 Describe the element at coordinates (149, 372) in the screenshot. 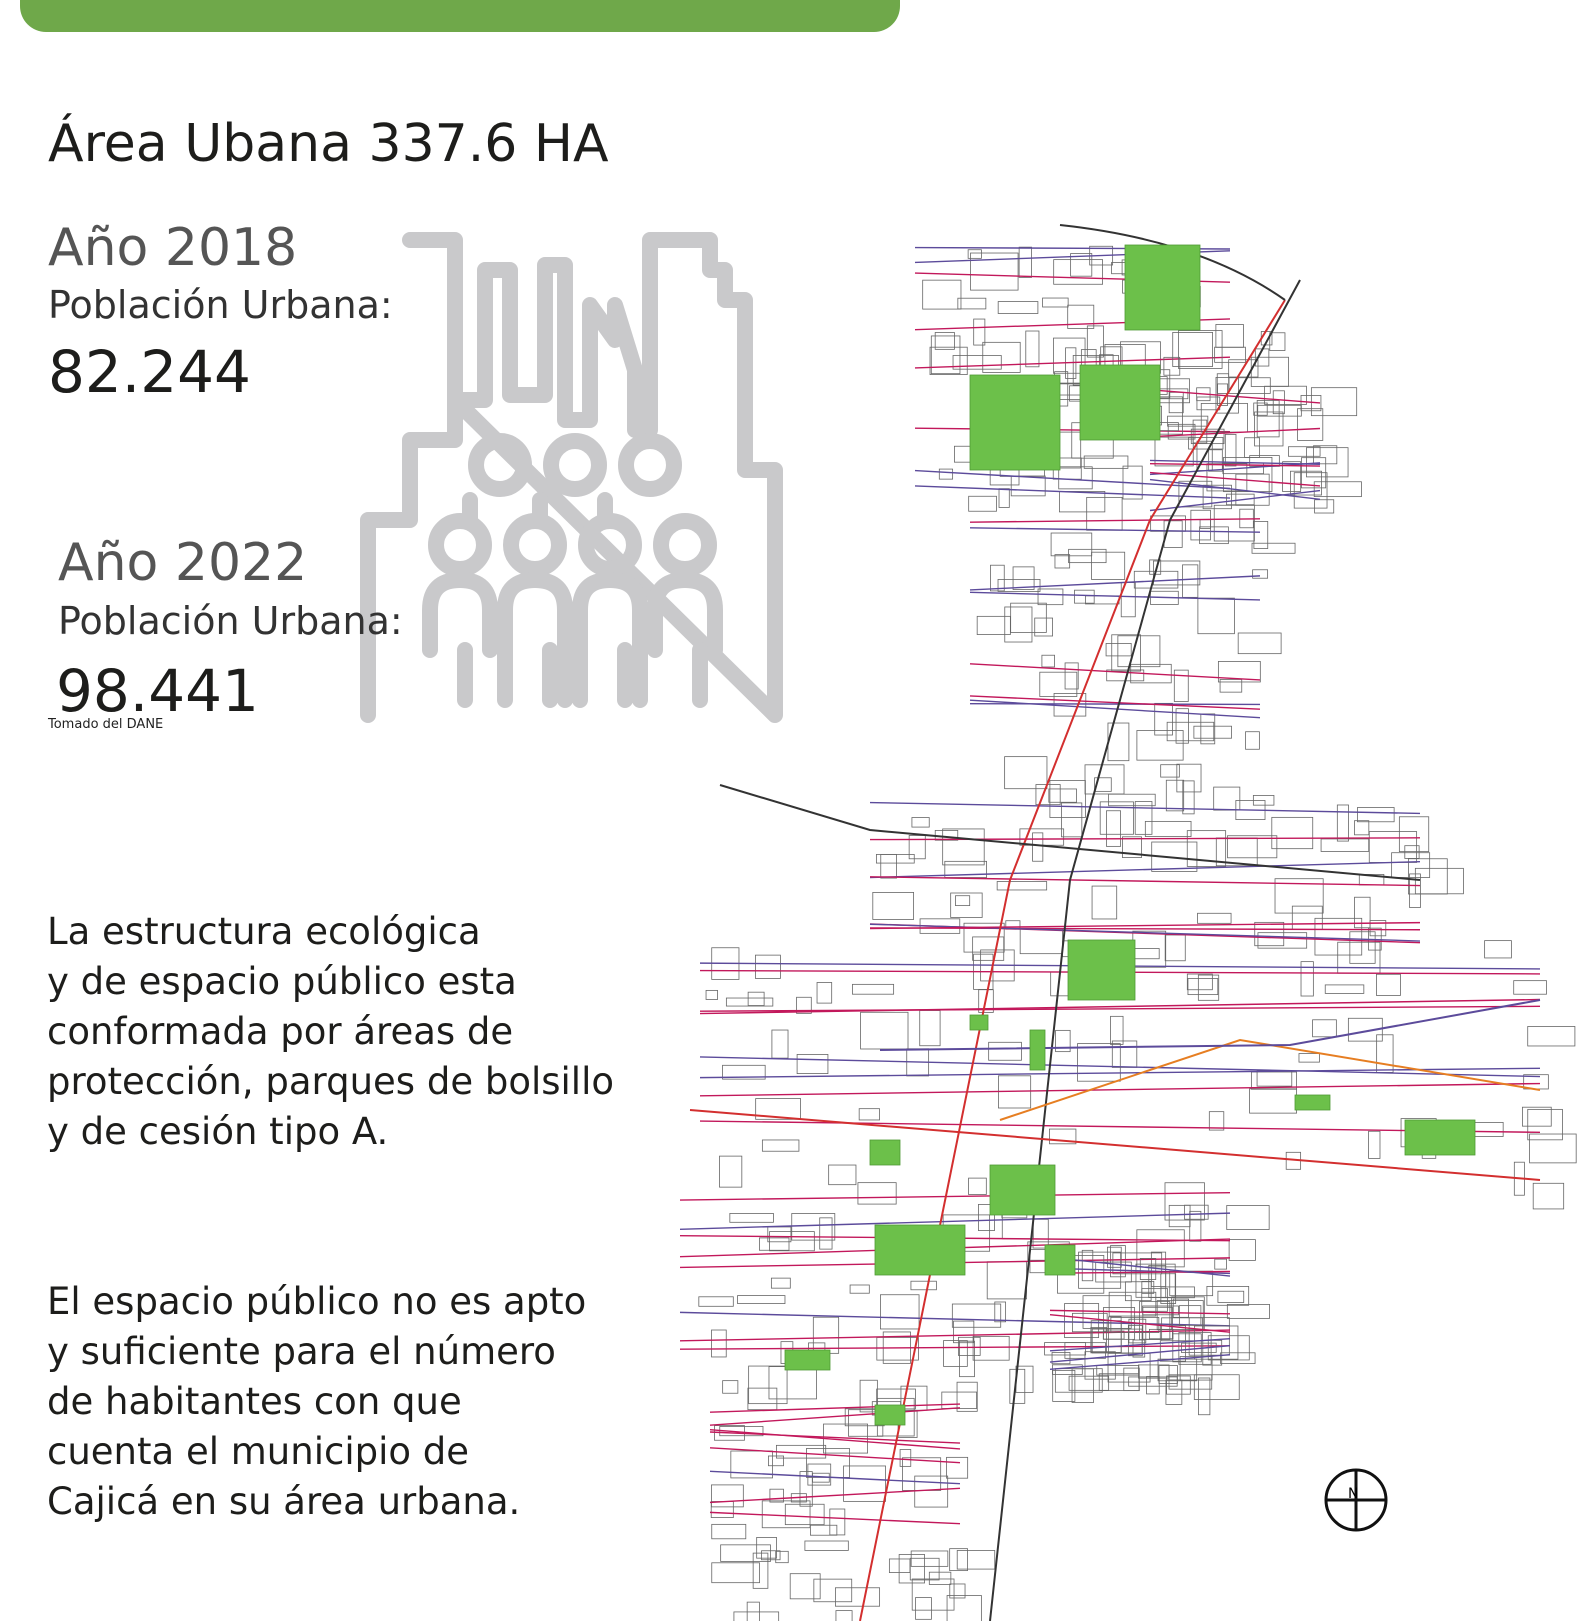

I see `value: 82.244` at that location.